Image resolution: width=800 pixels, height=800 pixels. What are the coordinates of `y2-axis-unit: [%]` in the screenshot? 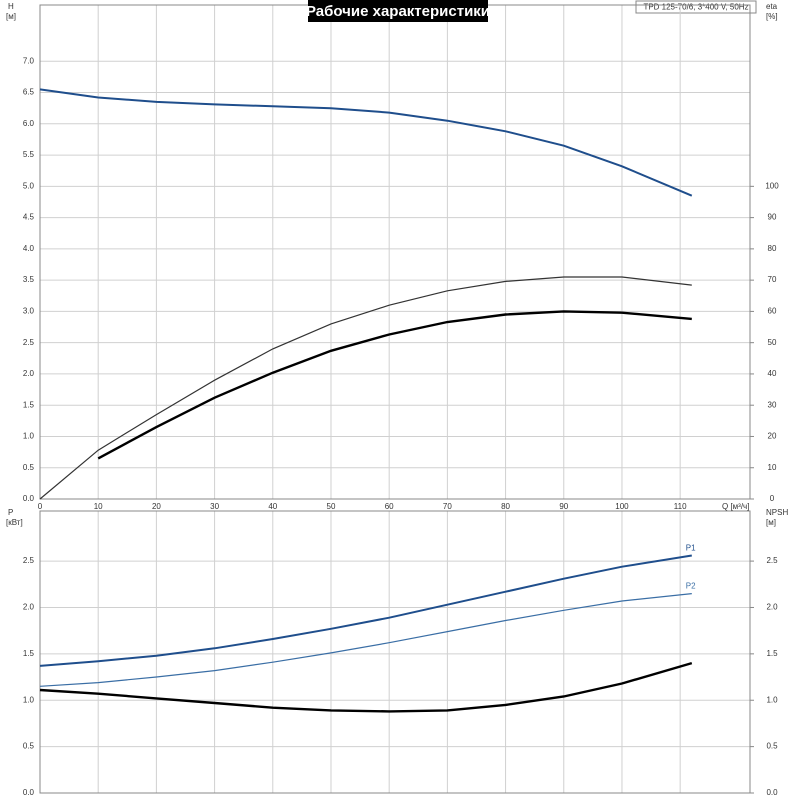 It's located at (772, 16).